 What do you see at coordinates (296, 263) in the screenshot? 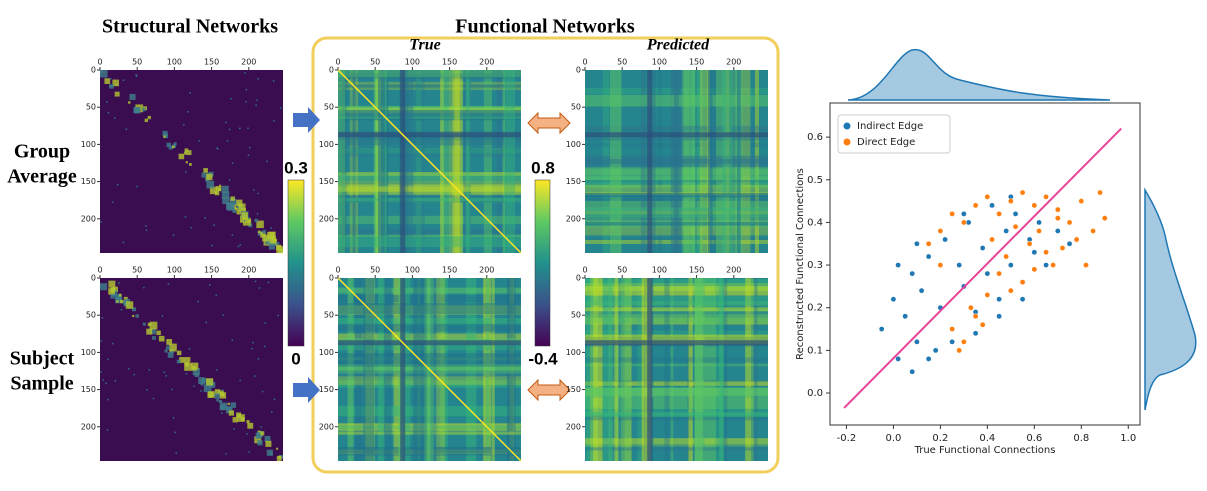
I see `colorbar` at bounding box center [296, 263].